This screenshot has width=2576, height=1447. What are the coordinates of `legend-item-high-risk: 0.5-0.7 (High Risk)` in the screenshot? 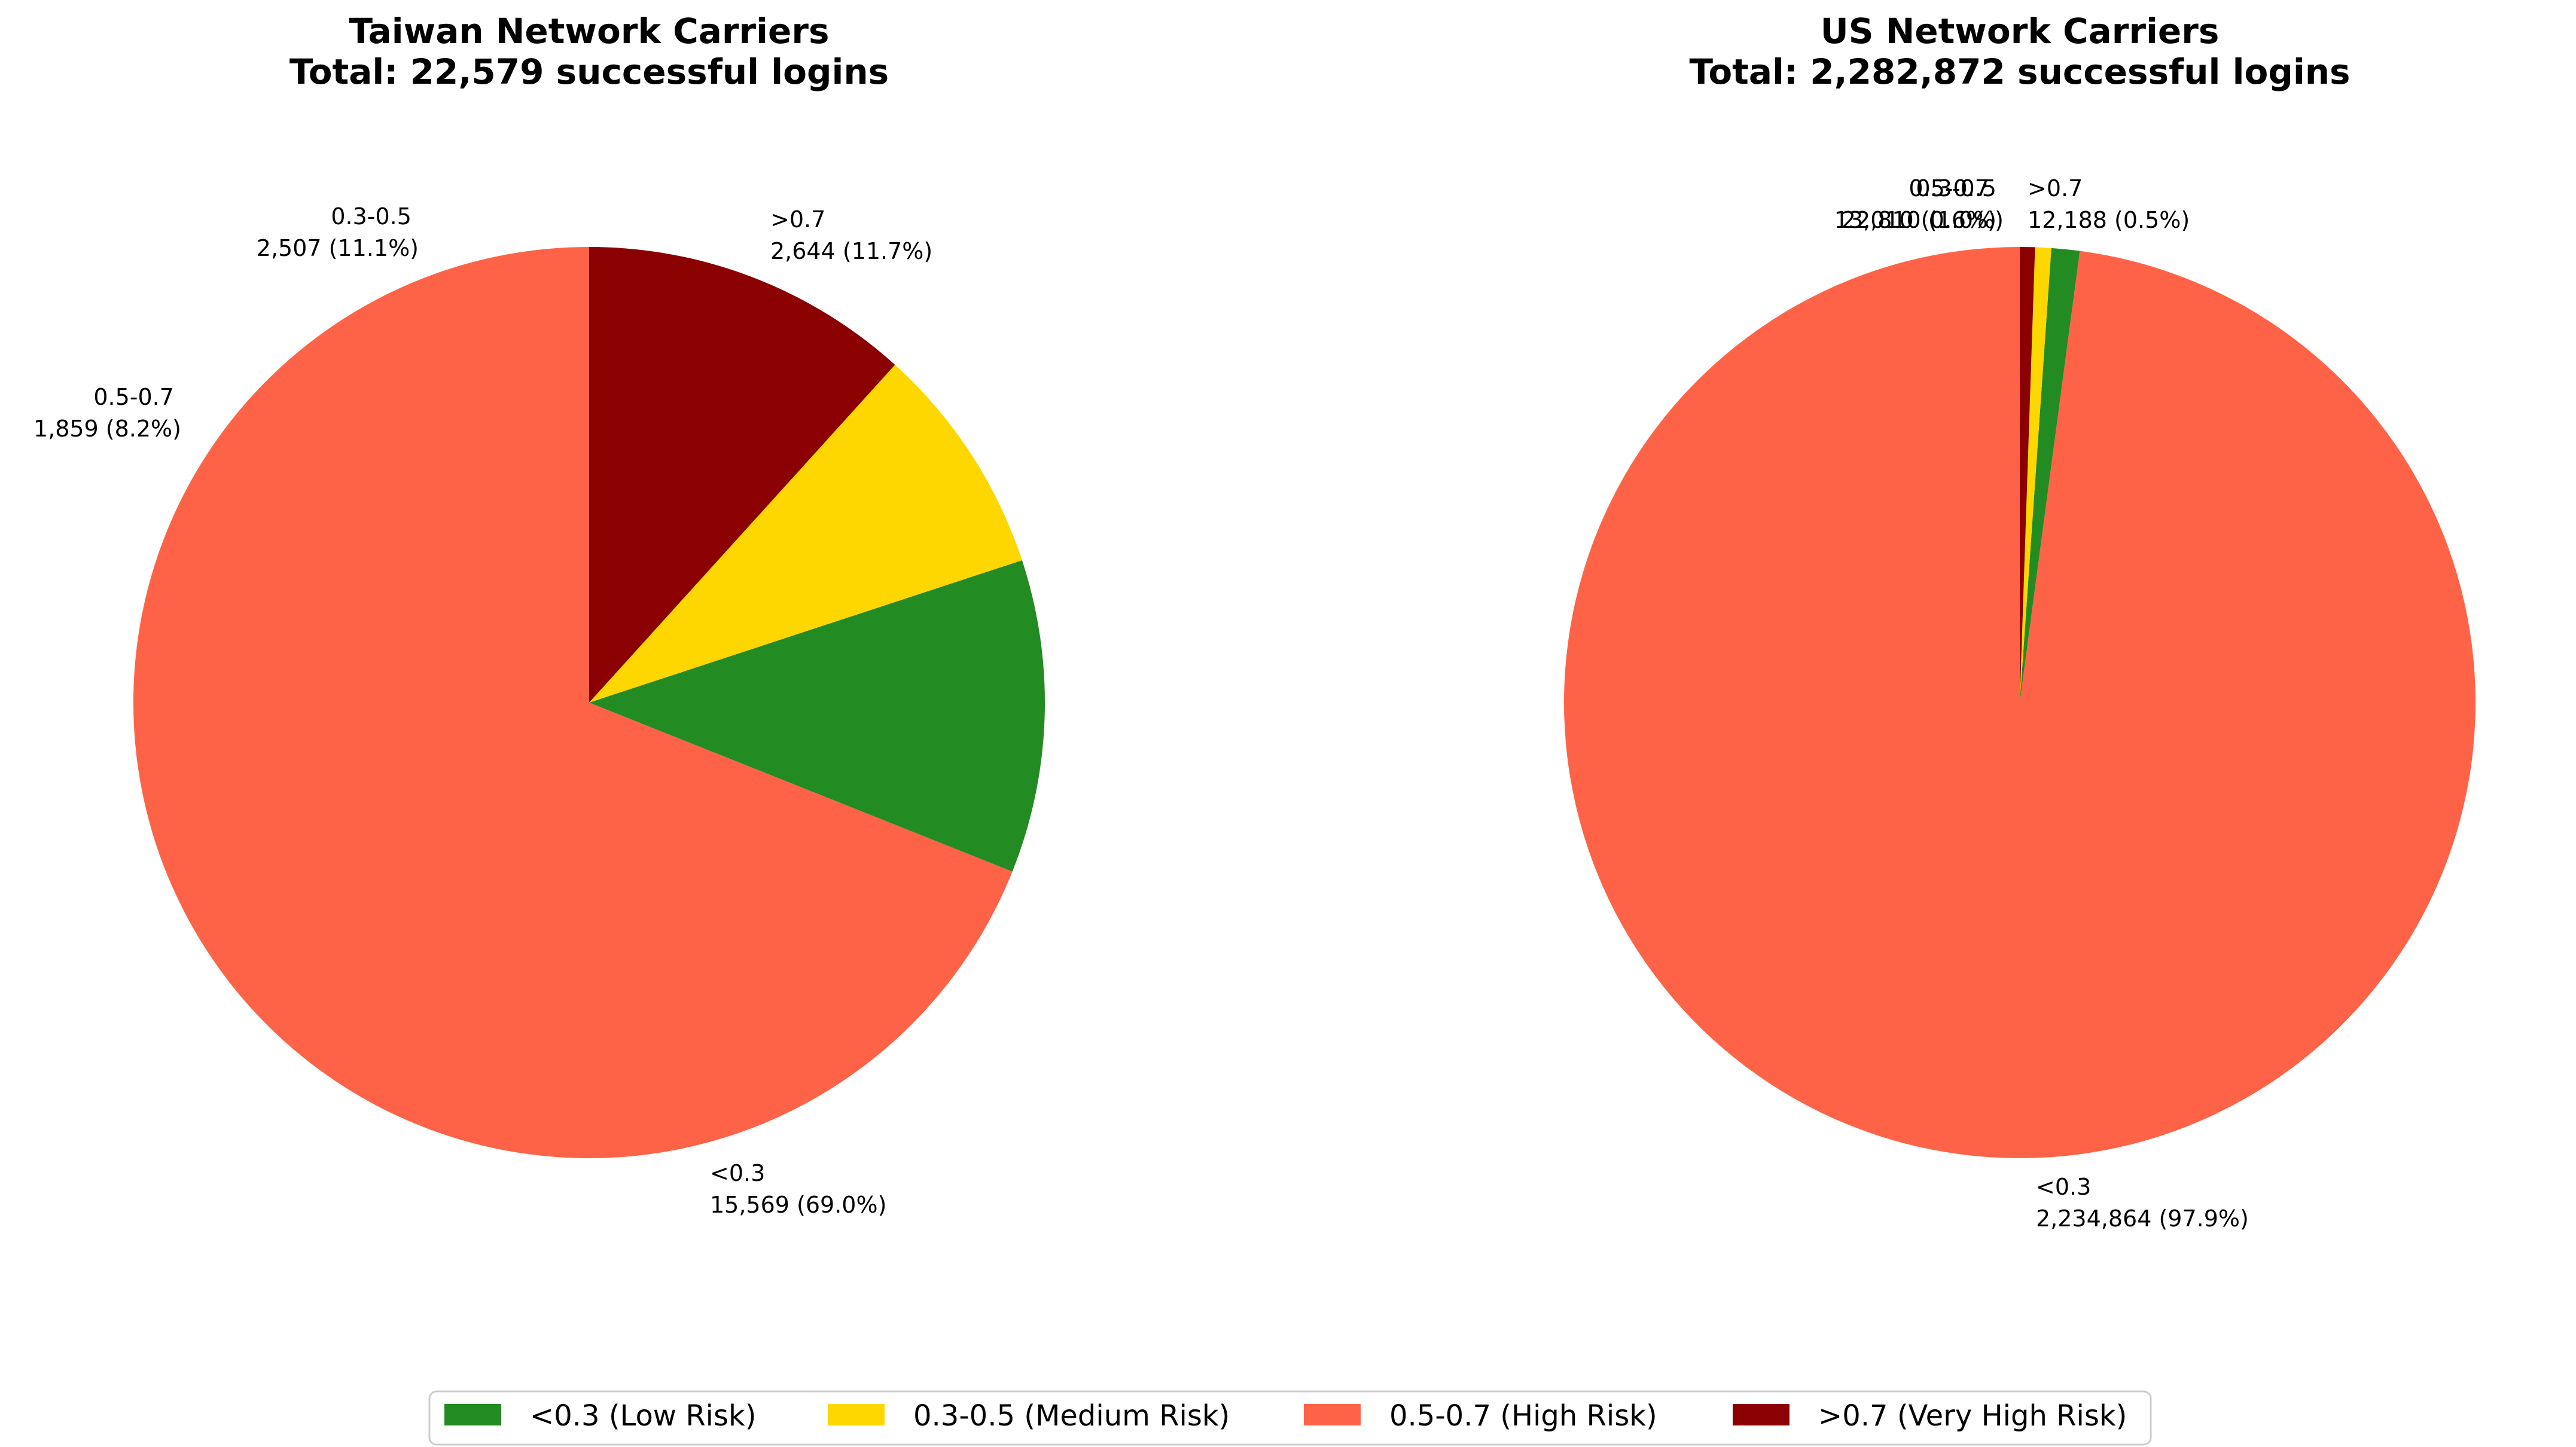 It's located at (1481, 1416).